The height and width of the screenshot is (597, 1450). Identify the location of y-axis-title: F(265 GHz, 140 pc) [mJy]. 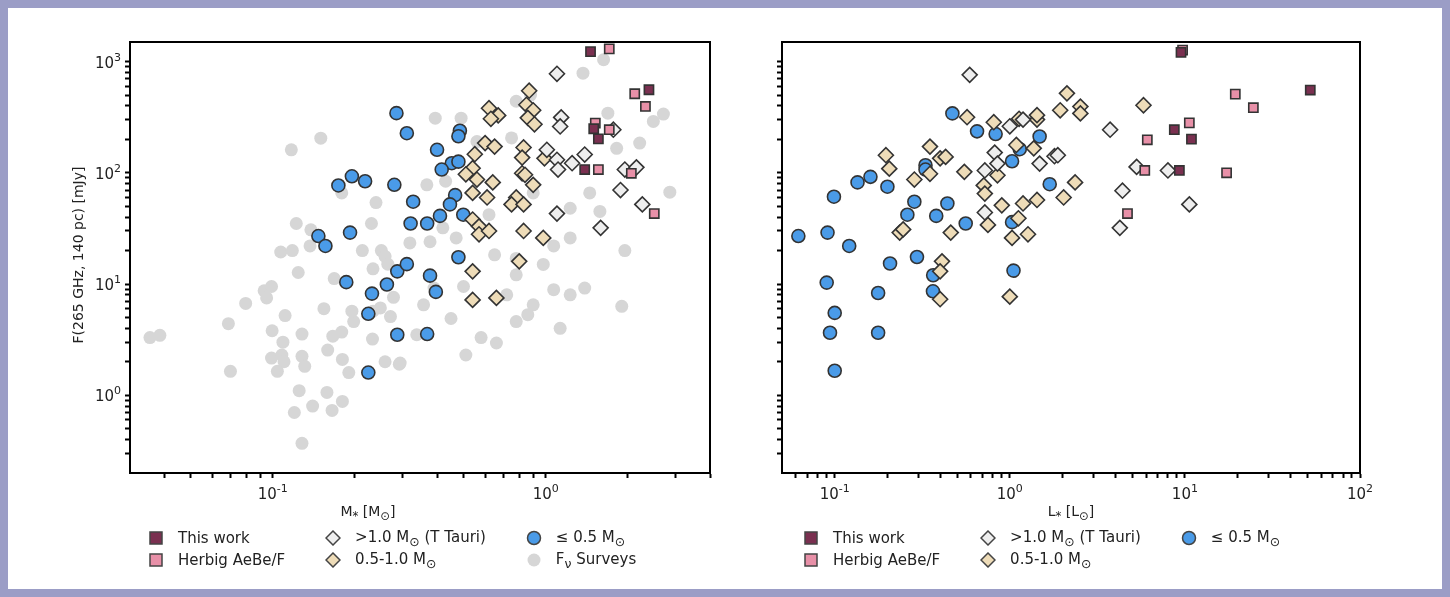
(78, 255).